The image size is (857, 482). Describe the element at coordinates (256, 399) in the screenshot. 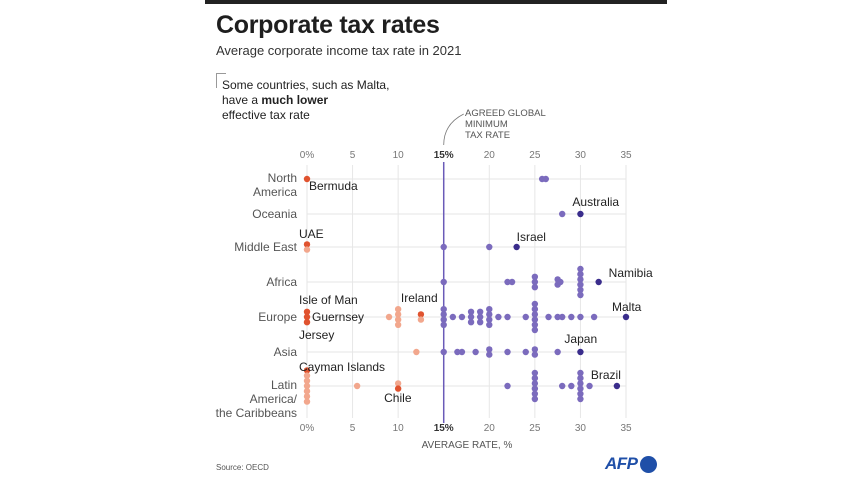

I see `region-label: Latin America/the Caribbeans` at that location.